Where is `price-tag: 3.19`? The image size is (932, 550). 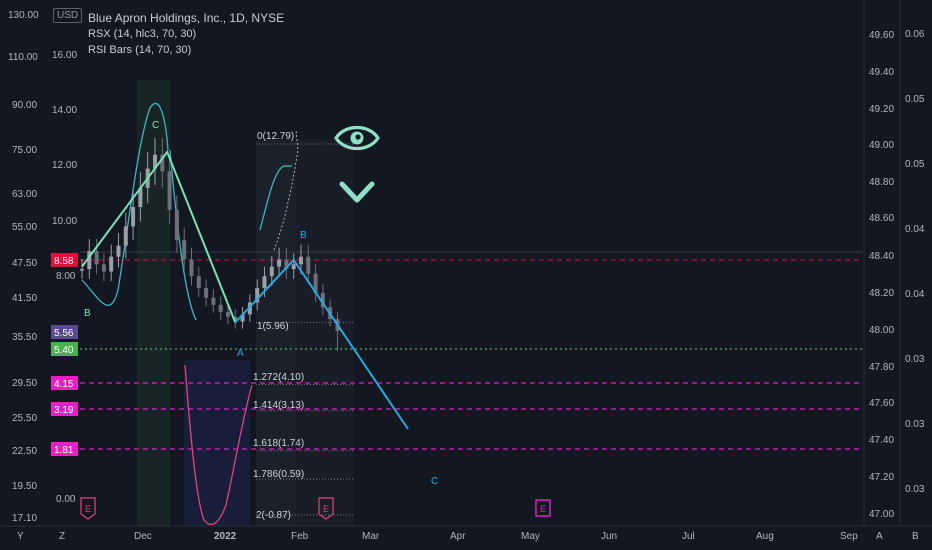 price-tag: 3.19 is located at coordinates (64, 409).